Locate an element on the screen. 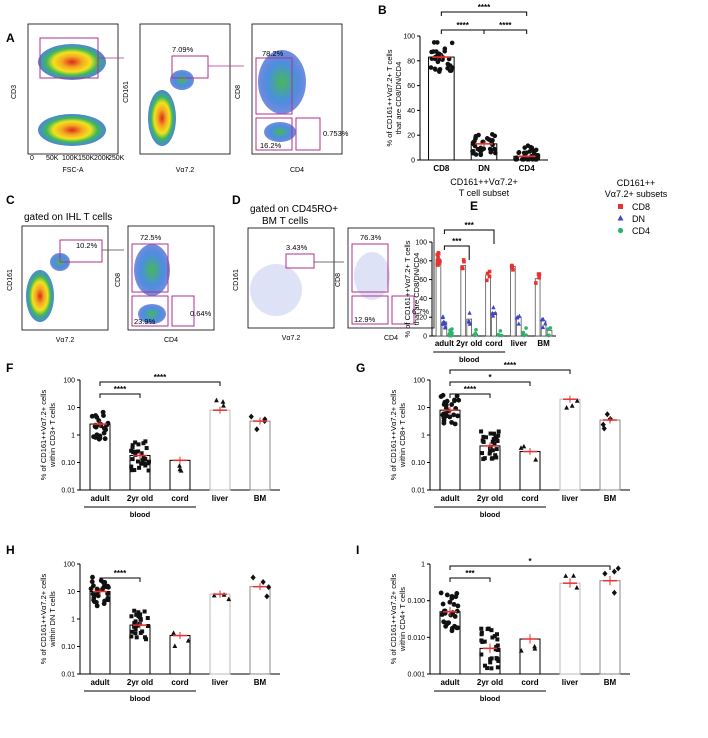 This screenshot has width=708, height=738. chart-I-bar is located at coordinates (530, 656).